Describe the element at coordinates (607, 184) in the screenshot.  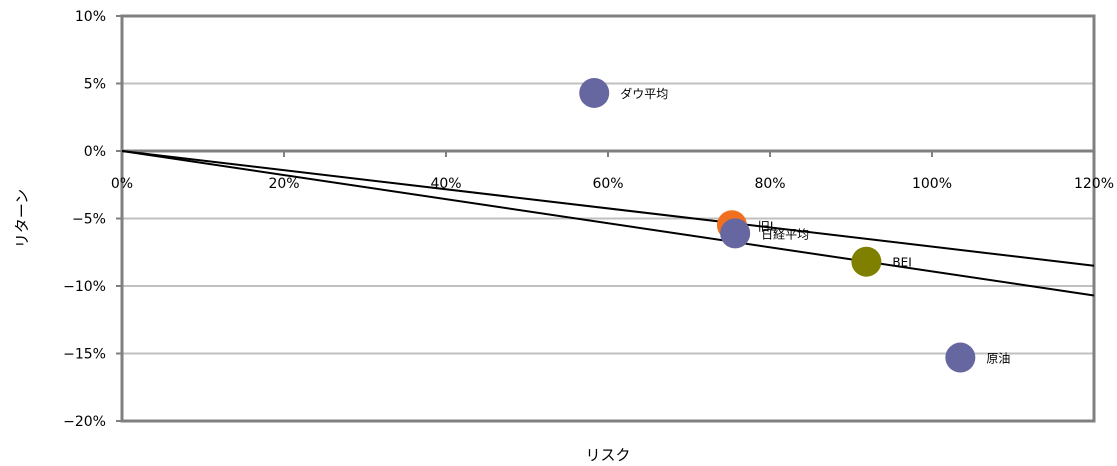
I see `x-tick-label: 60%` at that location.